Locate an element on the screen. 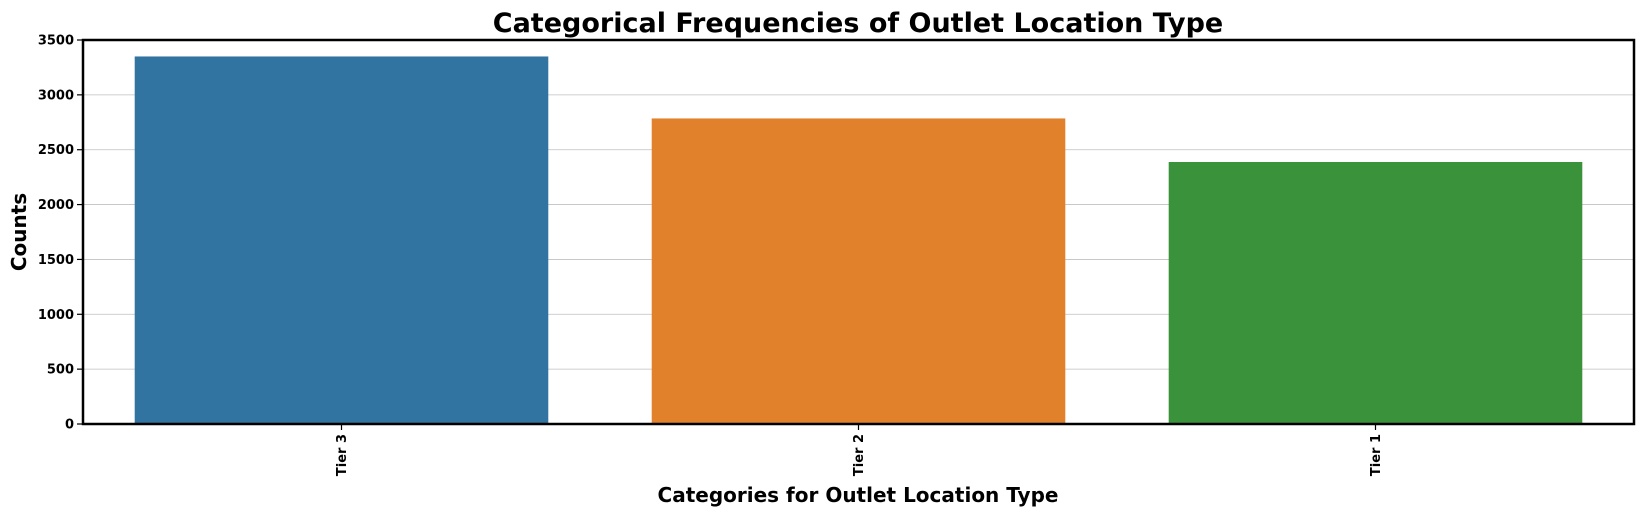 The width and height of the screenshot is (1644, 515). y-tick-label: 1500 is located at coordinates (56, 260).